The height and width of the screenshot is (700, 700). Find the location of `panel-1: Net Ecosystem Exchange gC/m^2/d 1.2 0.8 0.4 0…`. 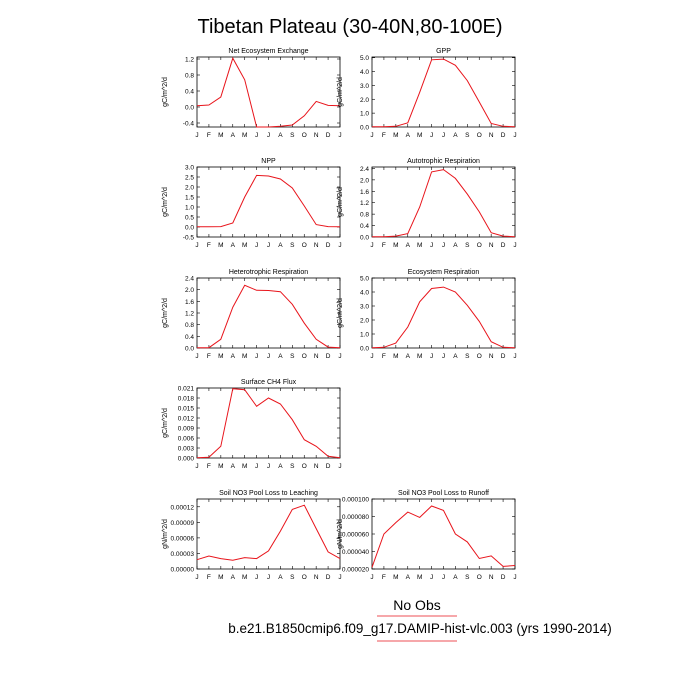

panel-1: Net Ecosystem Exchange gC/m^2/d 1.2 0.8 0.4 0… is located at coordinates (252, 93).